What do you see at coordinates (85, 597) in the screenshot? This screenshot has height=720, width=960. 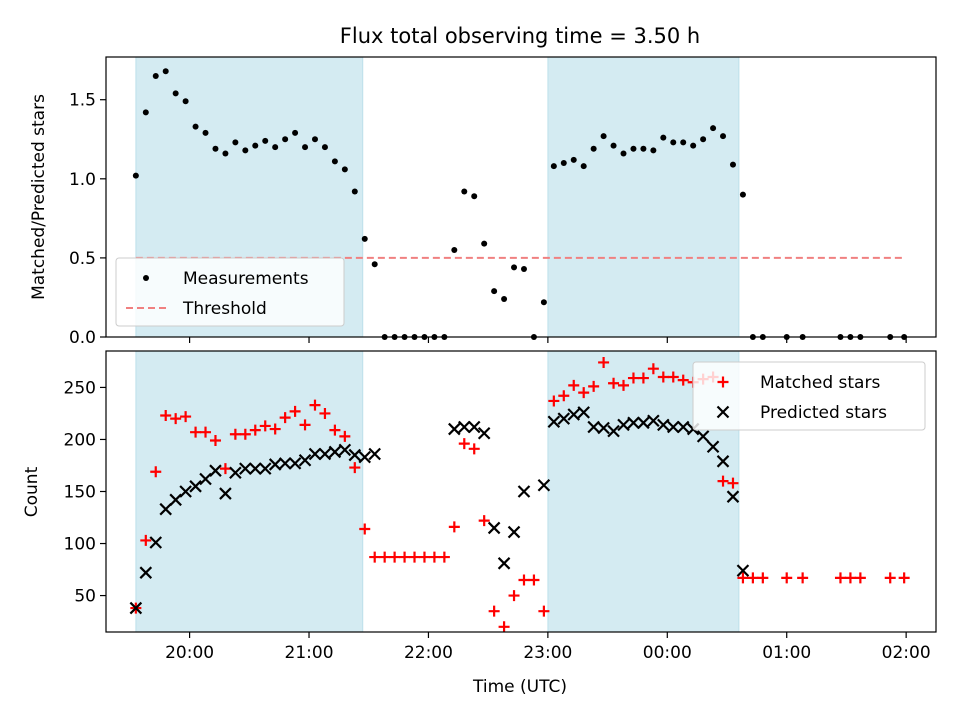 I see `y-tick-label: 50` at bounding box center [85, 597].